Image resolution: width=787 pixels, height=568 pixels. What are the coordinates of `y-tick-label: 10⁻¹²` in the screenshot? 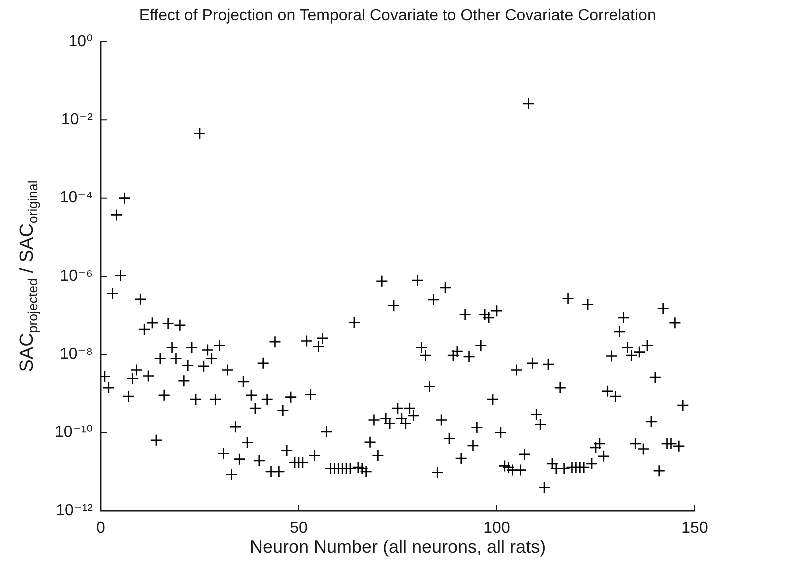 It's located at (75, 511).